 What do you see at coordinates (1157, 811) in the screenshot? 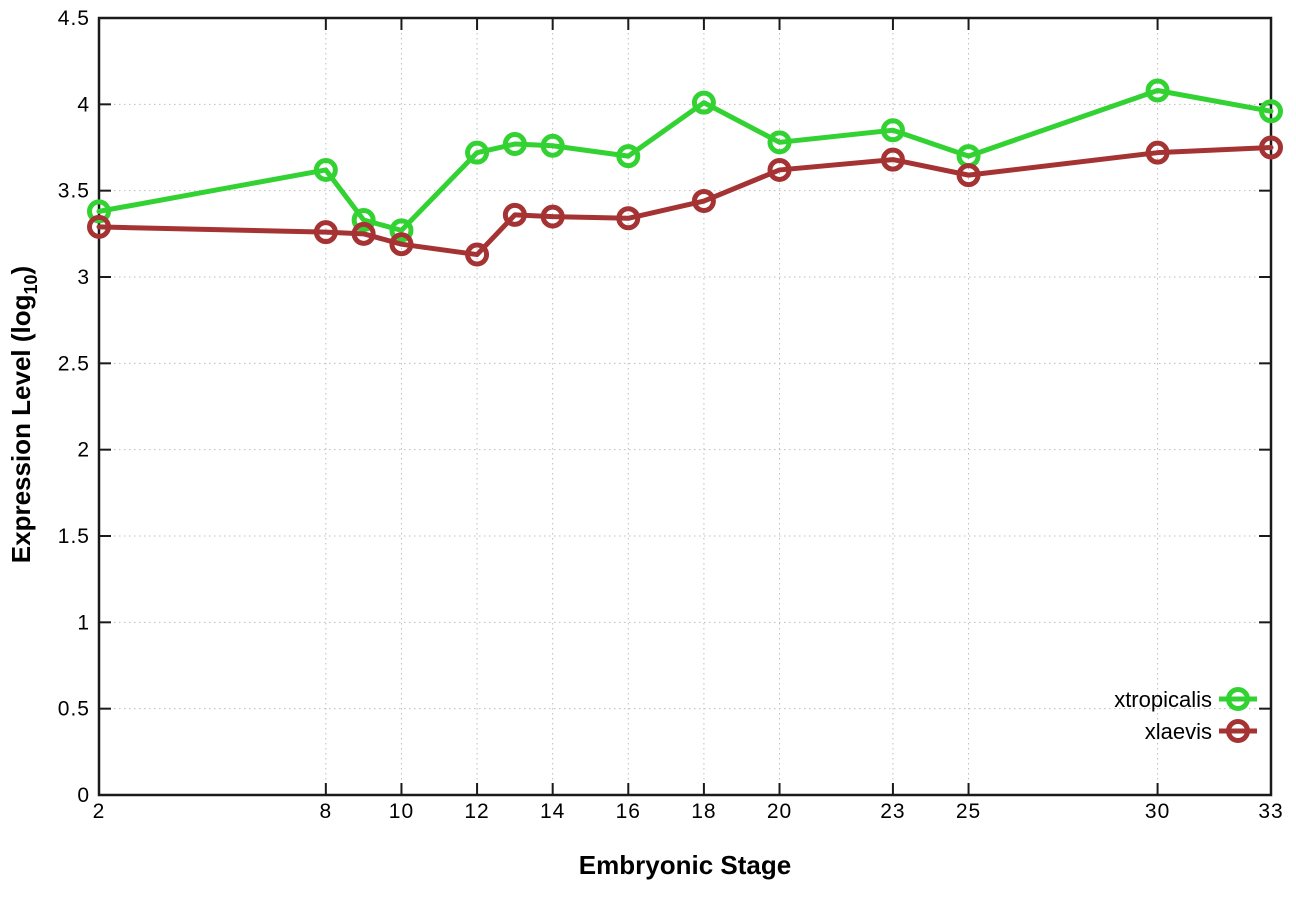
I see `x-tick-label: 30` at bounding box center [1157, 811].